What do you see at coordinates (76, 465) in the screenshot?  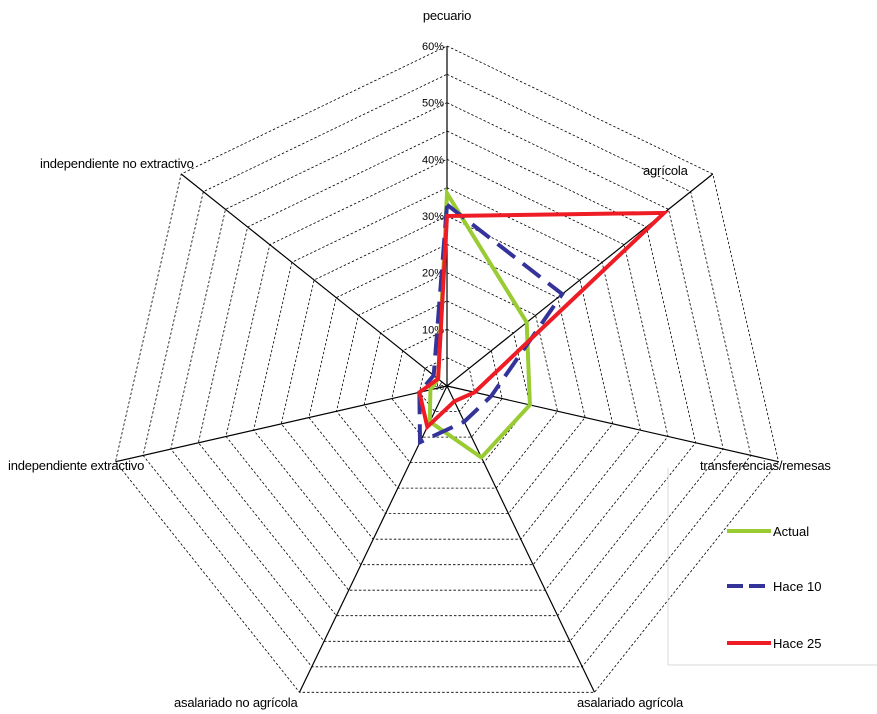 I see `axis-label-5: independiente extractivo` at bounding box center [76, 465].